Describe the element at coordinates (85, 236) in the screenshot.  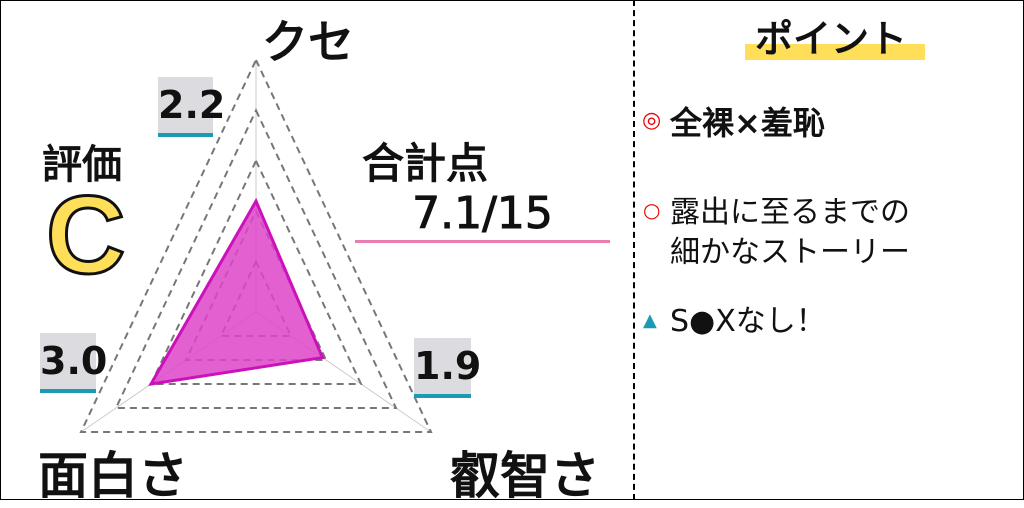
I see `rating-grade: C` at that location.